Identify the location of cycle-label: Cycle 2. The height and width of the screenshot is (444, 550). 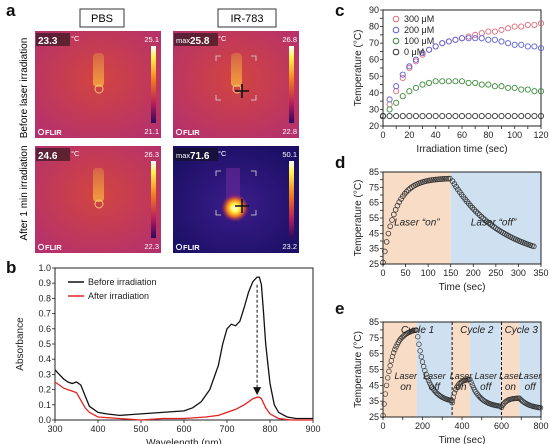
(477, 330).